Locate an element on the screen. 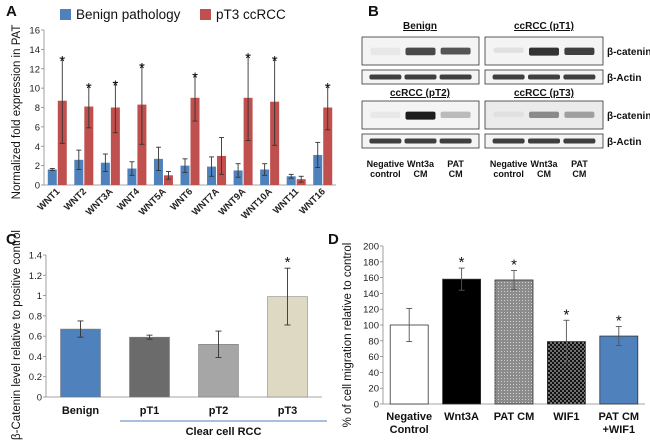 The image size is (650, 445). x-tick-label: Control is located at coordinates (409, 430).